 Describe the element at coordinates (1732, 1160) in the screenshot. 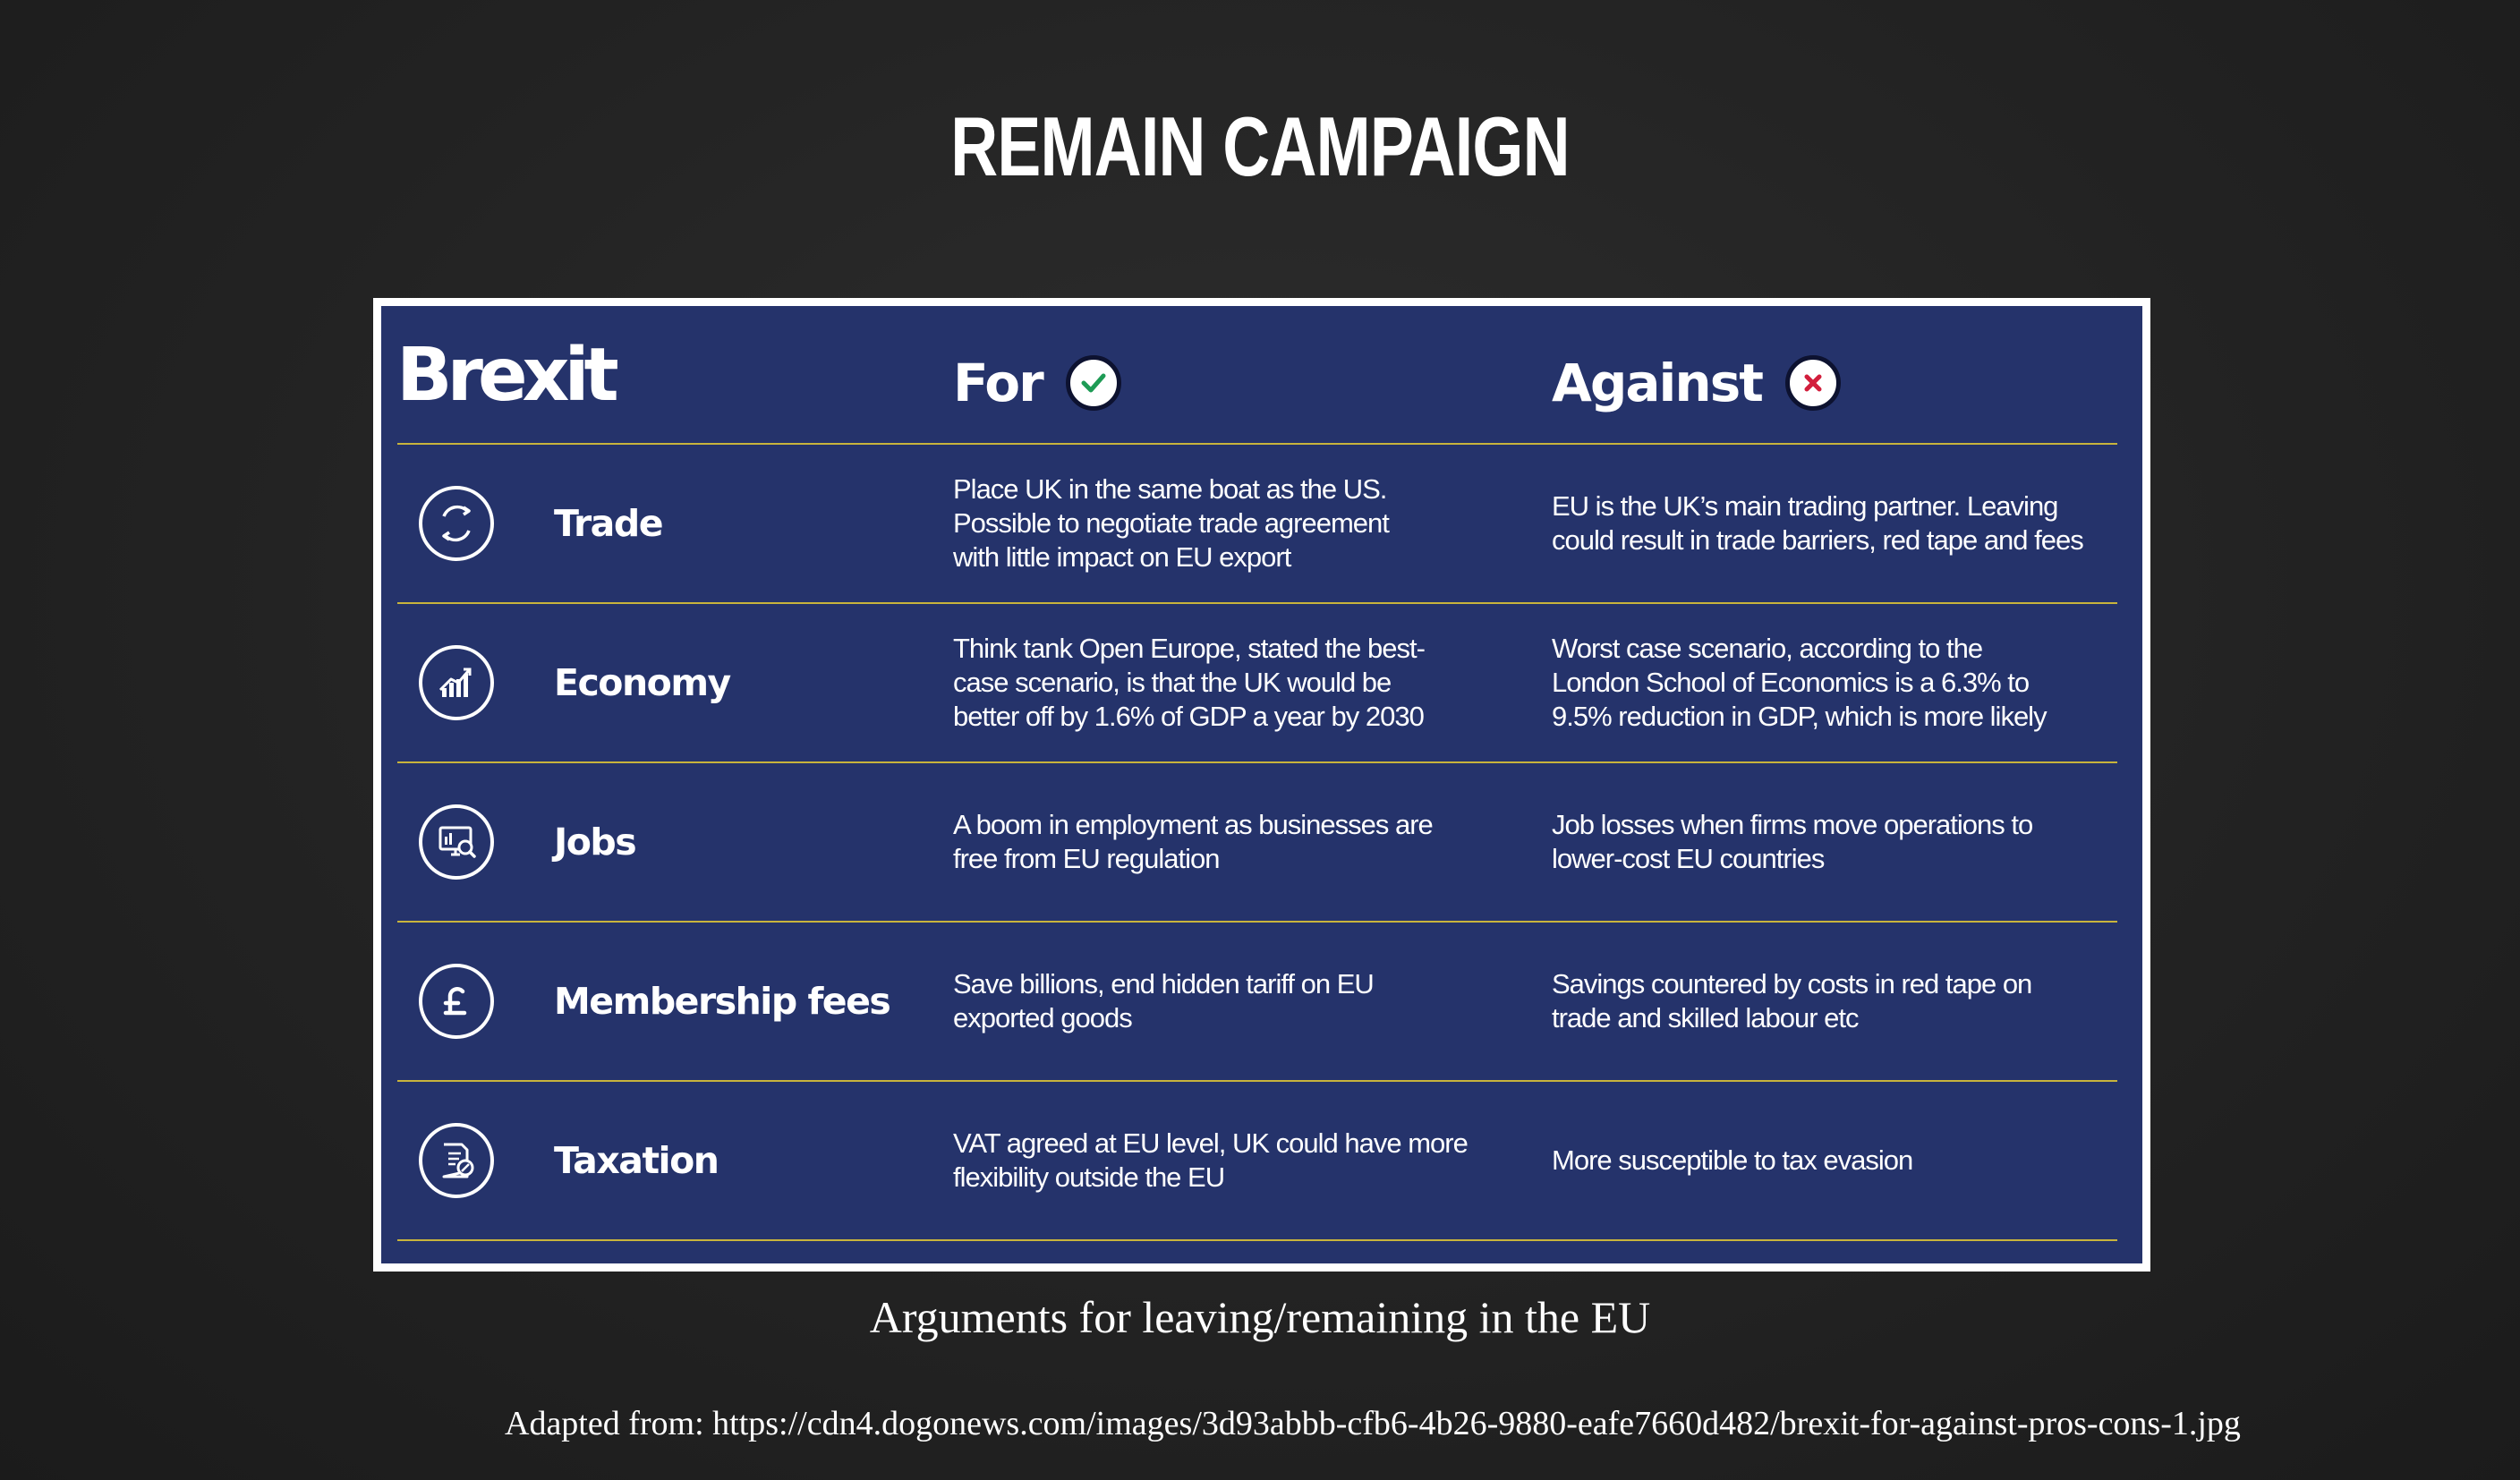

I see `against-cell-taxation: More susceptible to tax evasion` at that location.